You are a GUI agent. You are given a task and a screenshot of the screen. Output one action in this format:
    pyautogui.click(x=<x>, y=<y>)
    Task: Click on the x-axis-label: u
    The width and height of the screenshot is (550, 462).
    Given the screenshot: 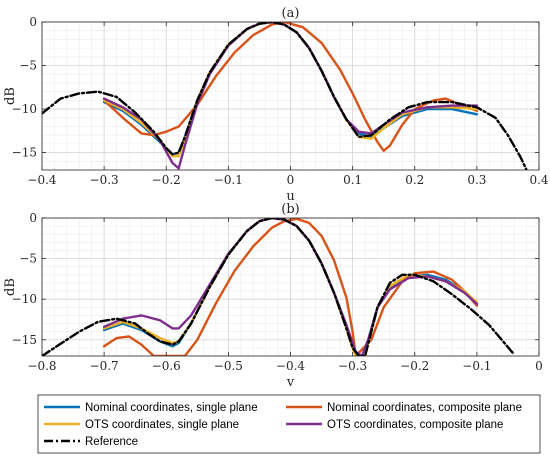 What is the action you would take?
    pyautogui.click(x=290, y=196)
    